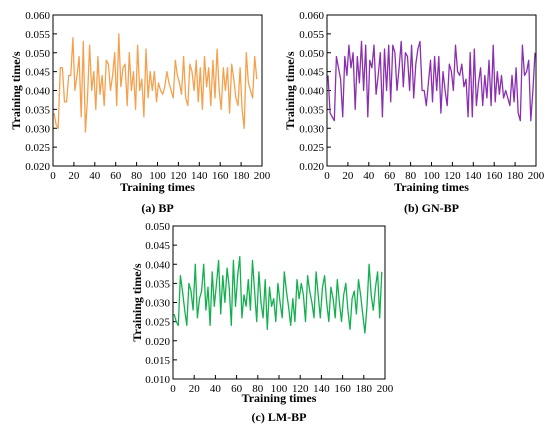 Image resolution: width=550 pixels, height=434 pixels. I want to click on chart-caption: (a) BP, so click(157, 208).